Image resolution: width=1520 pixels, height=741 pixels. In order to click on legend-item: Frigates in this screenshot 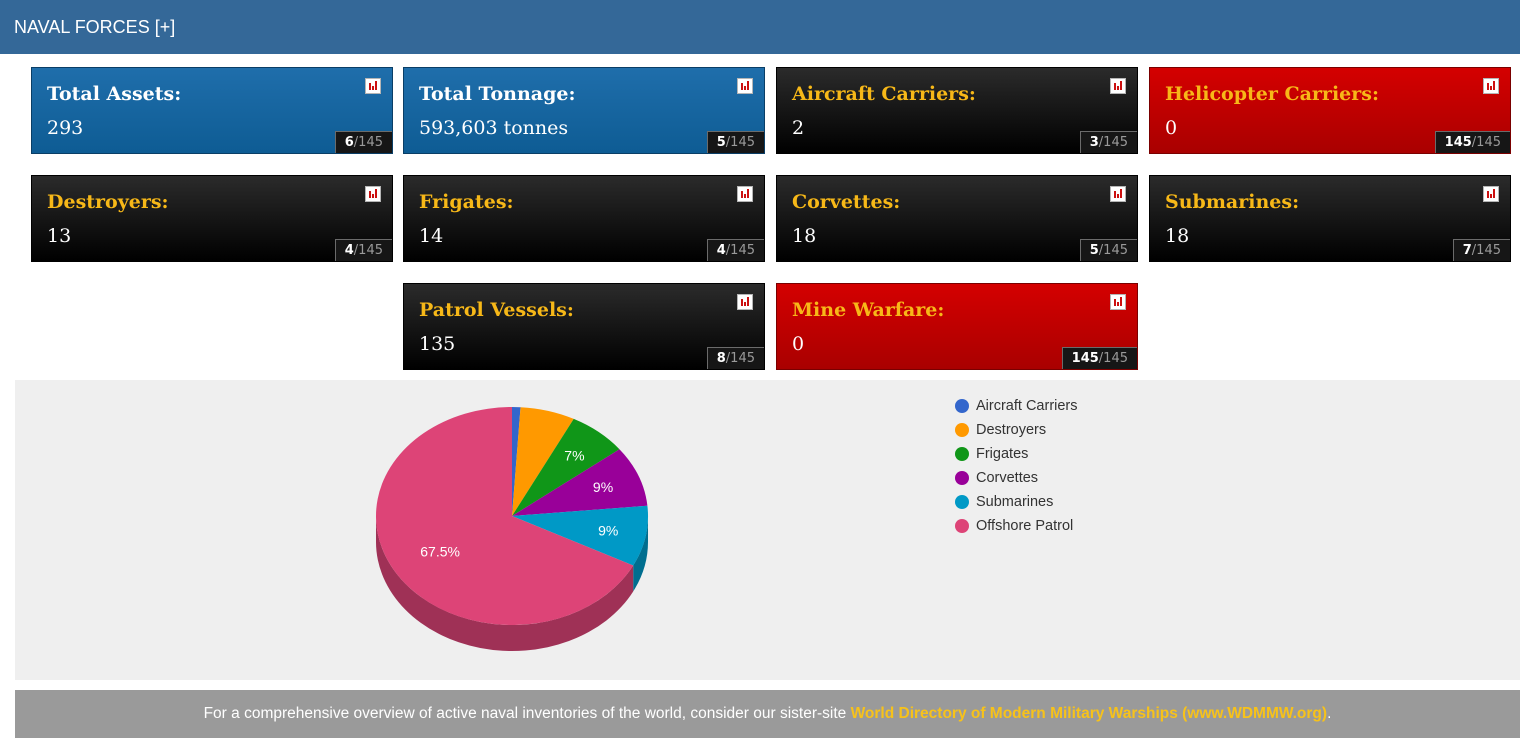, I will do `click(1016, 454)`.